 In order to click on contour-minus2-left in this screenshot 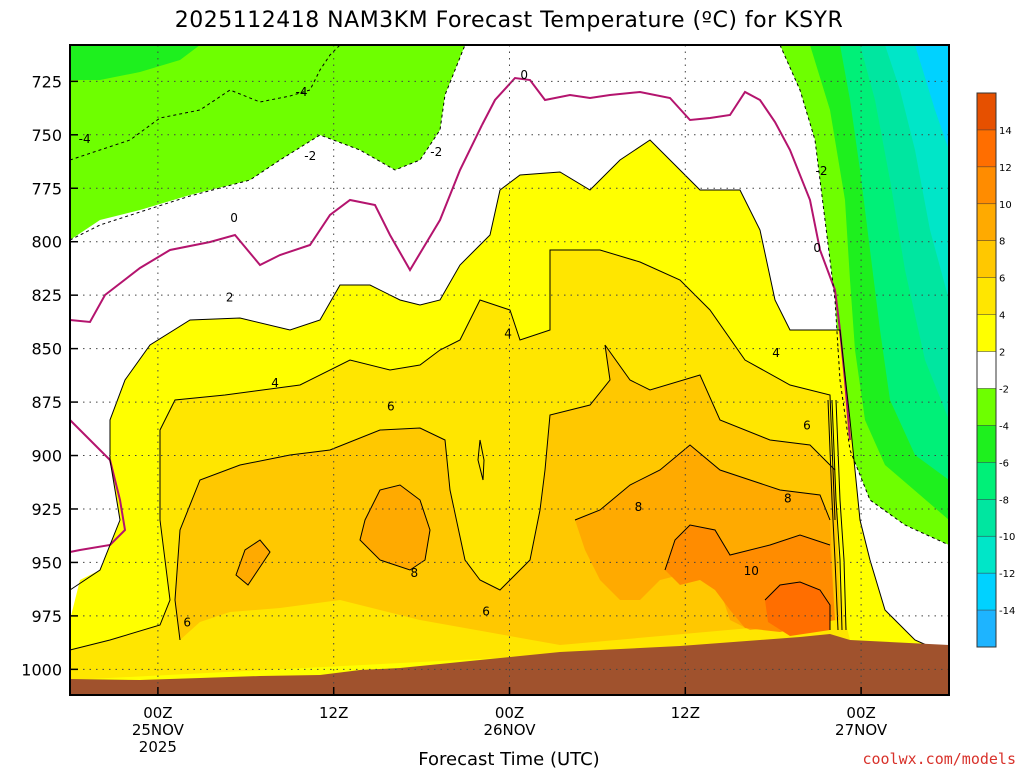, I will do `click(267, 142)`.